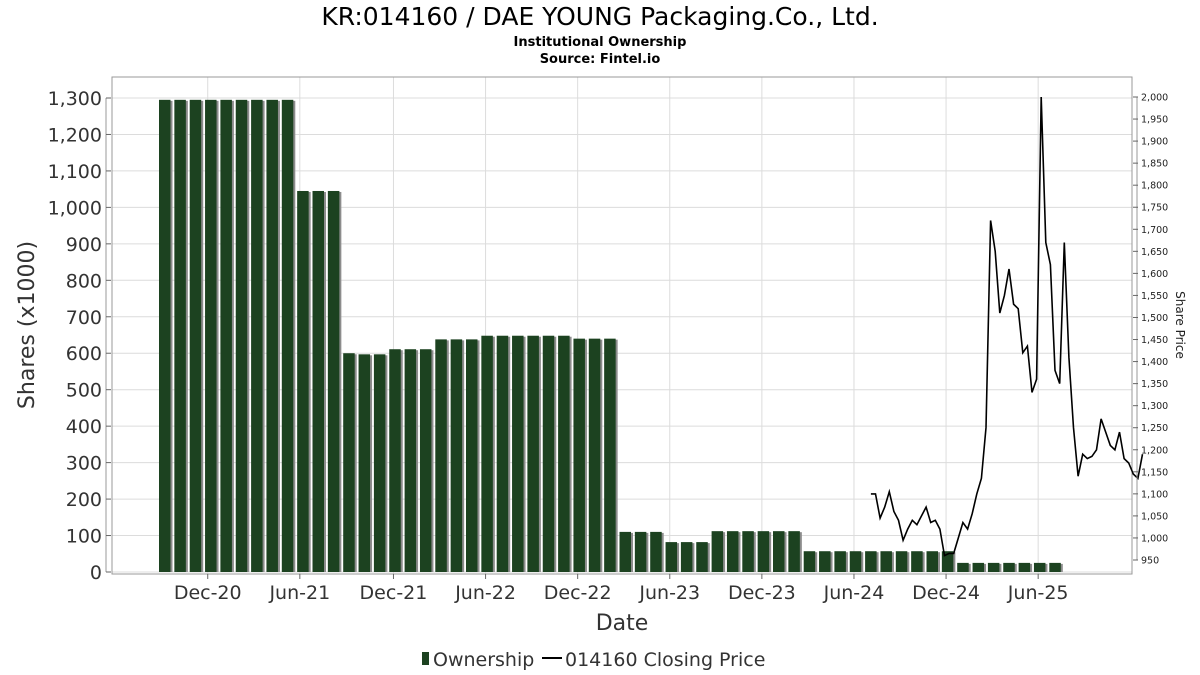 This screenshot has height=675, width=1200. What do you see at coordinates (1154, 538) in the screenshot?
I see `right-tick-label: 1,000` at bounding box center [1154, 538].